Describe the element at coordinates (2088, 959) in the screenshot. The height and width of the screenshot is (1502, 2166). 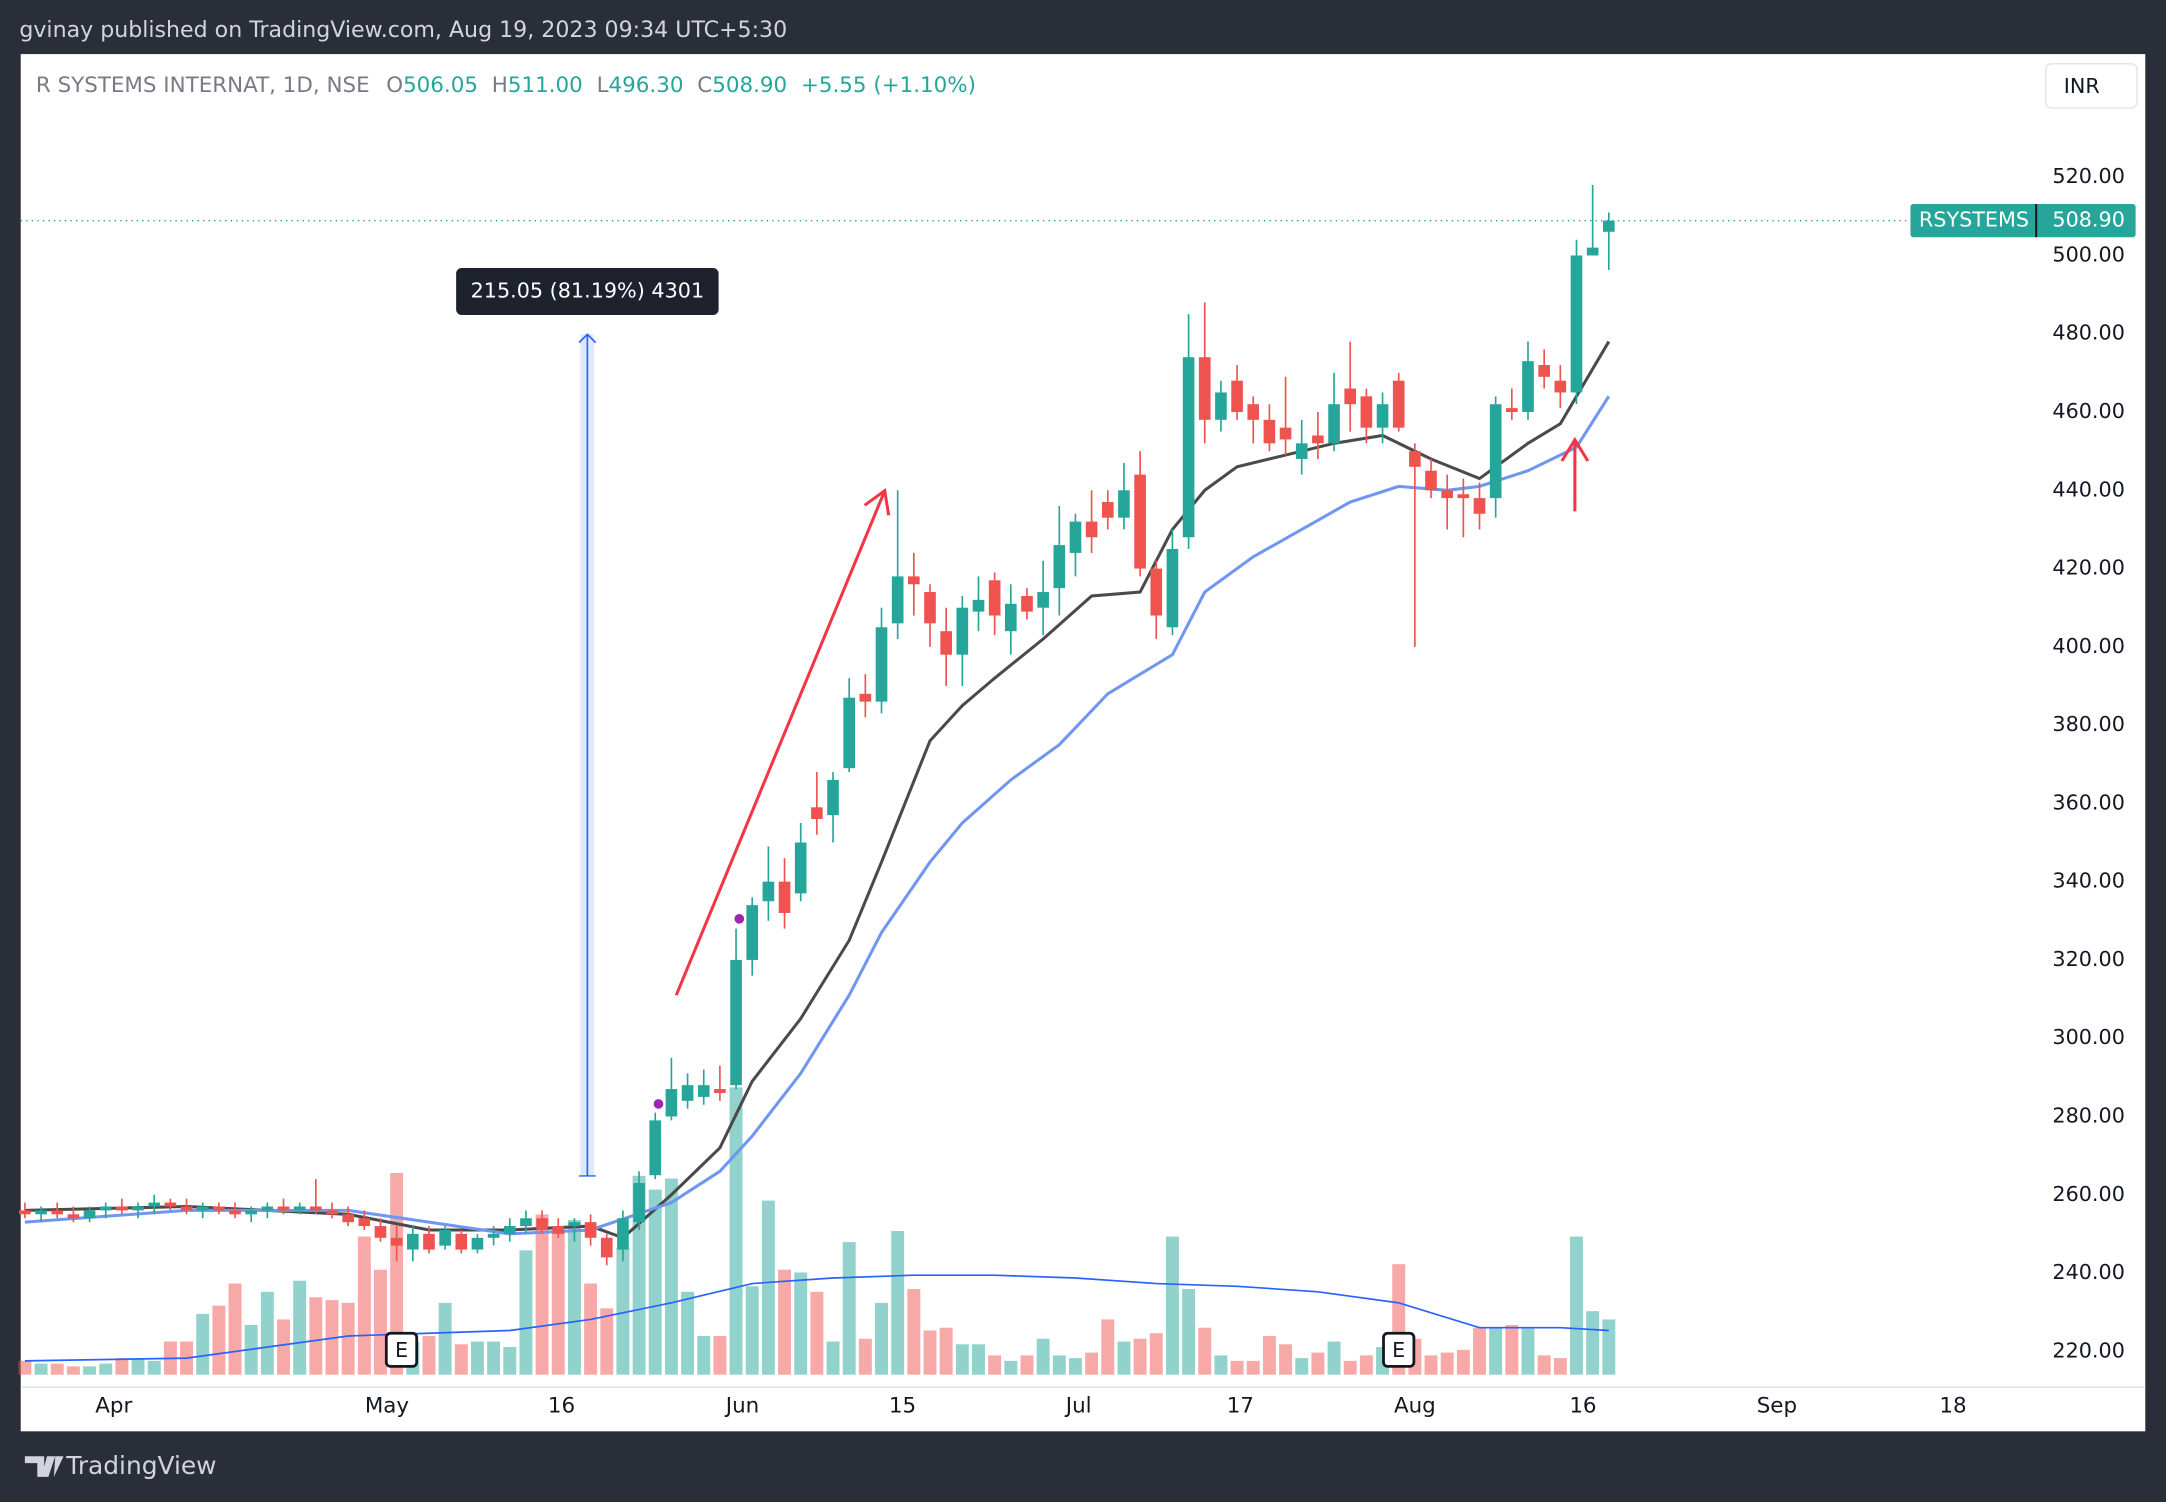
I see `y-tick-label: 320.00` at that location.